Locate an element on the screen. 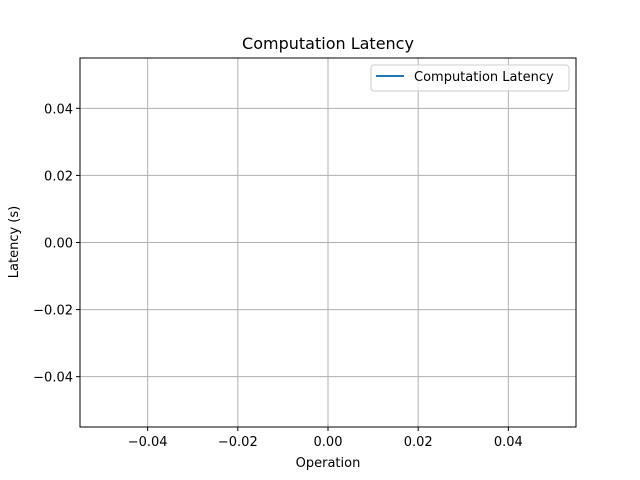 The height and width of the screenshot is (480, 640). y-tick-label: 0.02 is located at coordinates (58, 176).